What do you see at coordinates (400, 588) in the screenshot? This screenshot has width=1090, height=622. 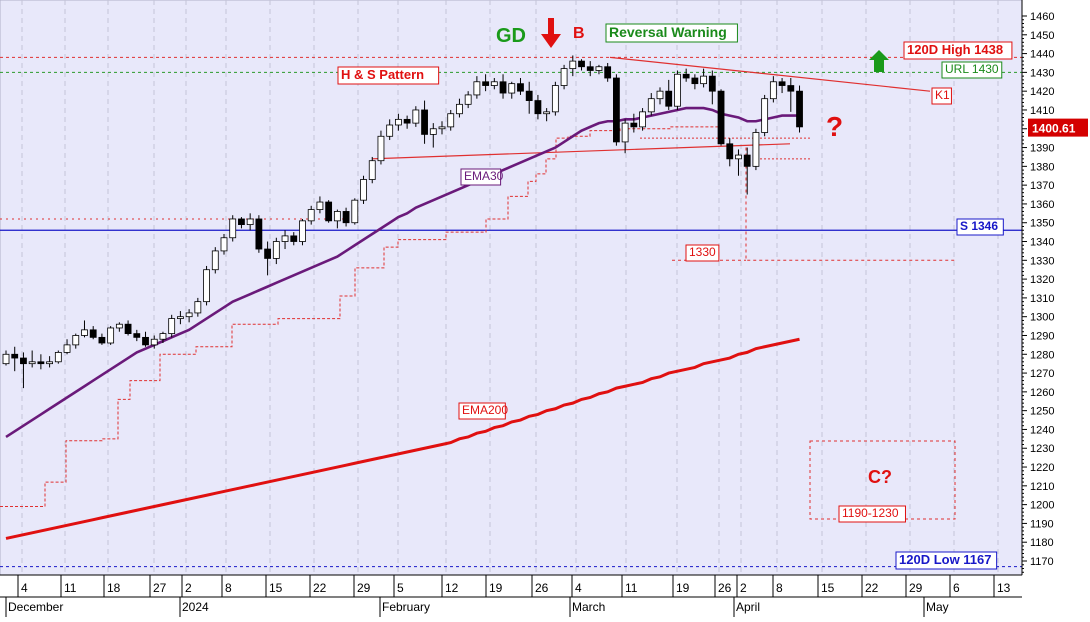 I see `x-tick-label-9: 5` at bounding box center [400, 588].